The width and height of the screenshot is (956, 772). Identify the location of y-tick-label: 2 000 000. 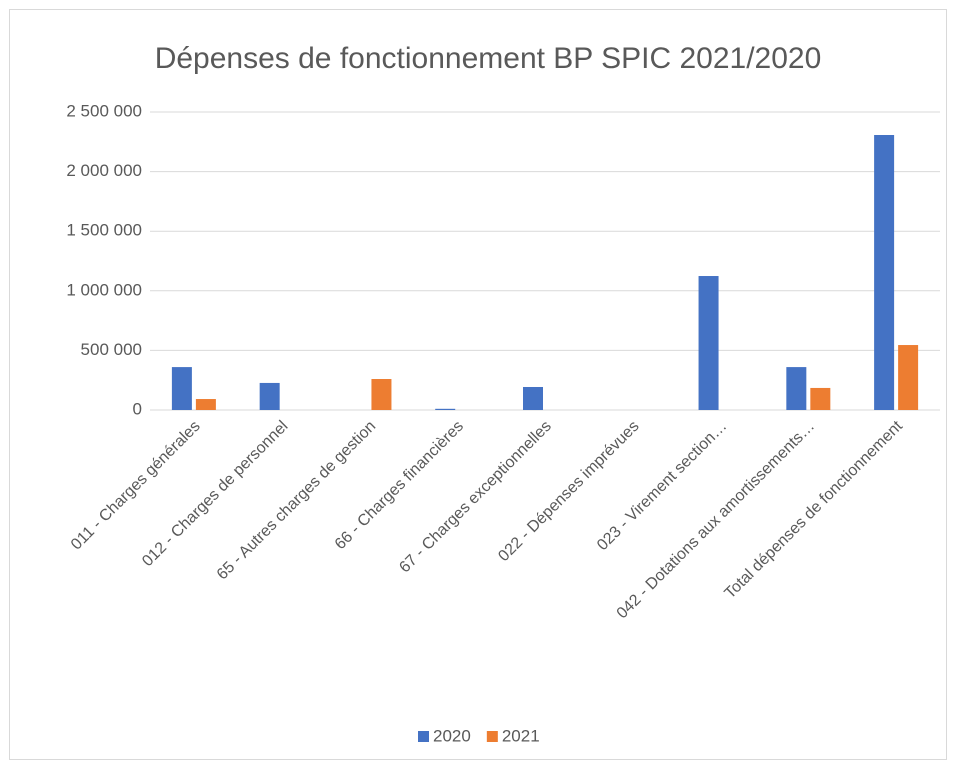
(104, 170).